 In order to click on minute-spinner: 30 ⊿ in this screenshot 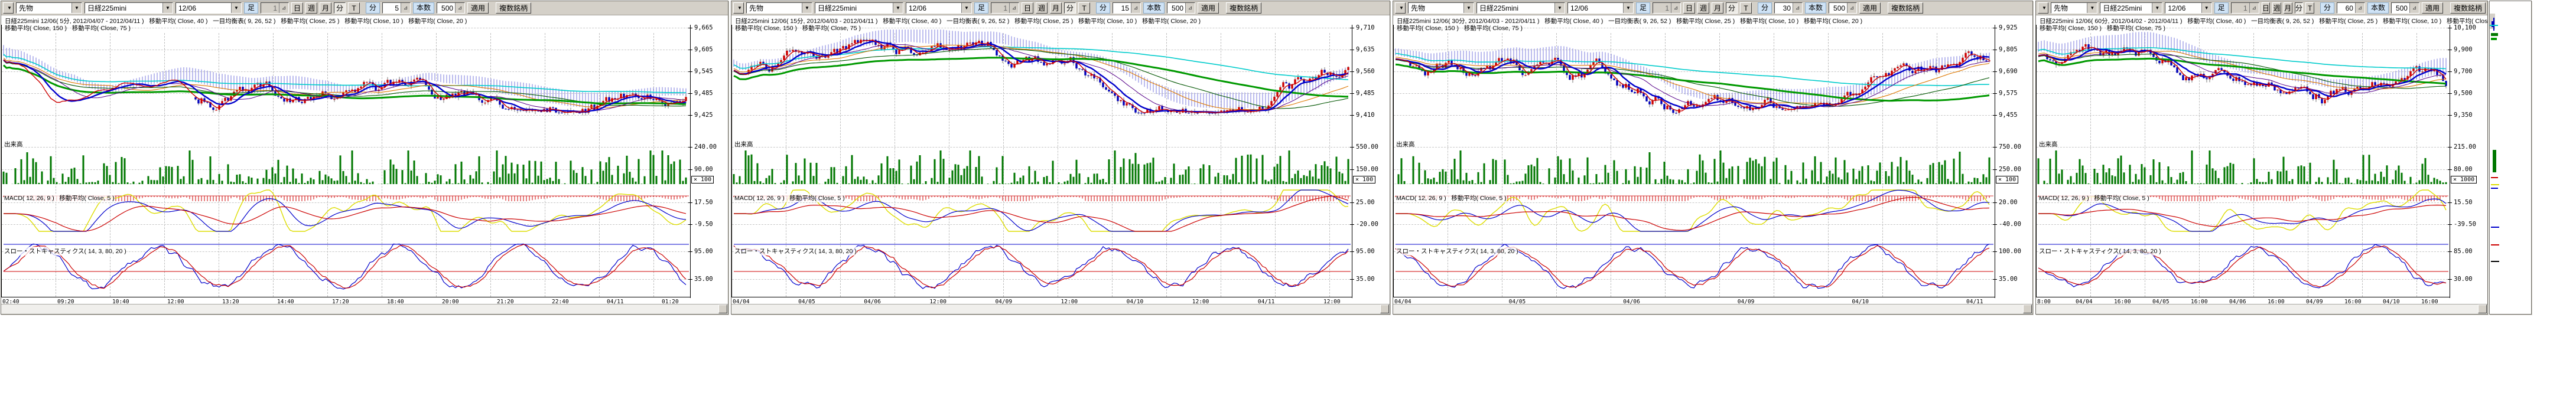, I will do `click(1789, 8)`.